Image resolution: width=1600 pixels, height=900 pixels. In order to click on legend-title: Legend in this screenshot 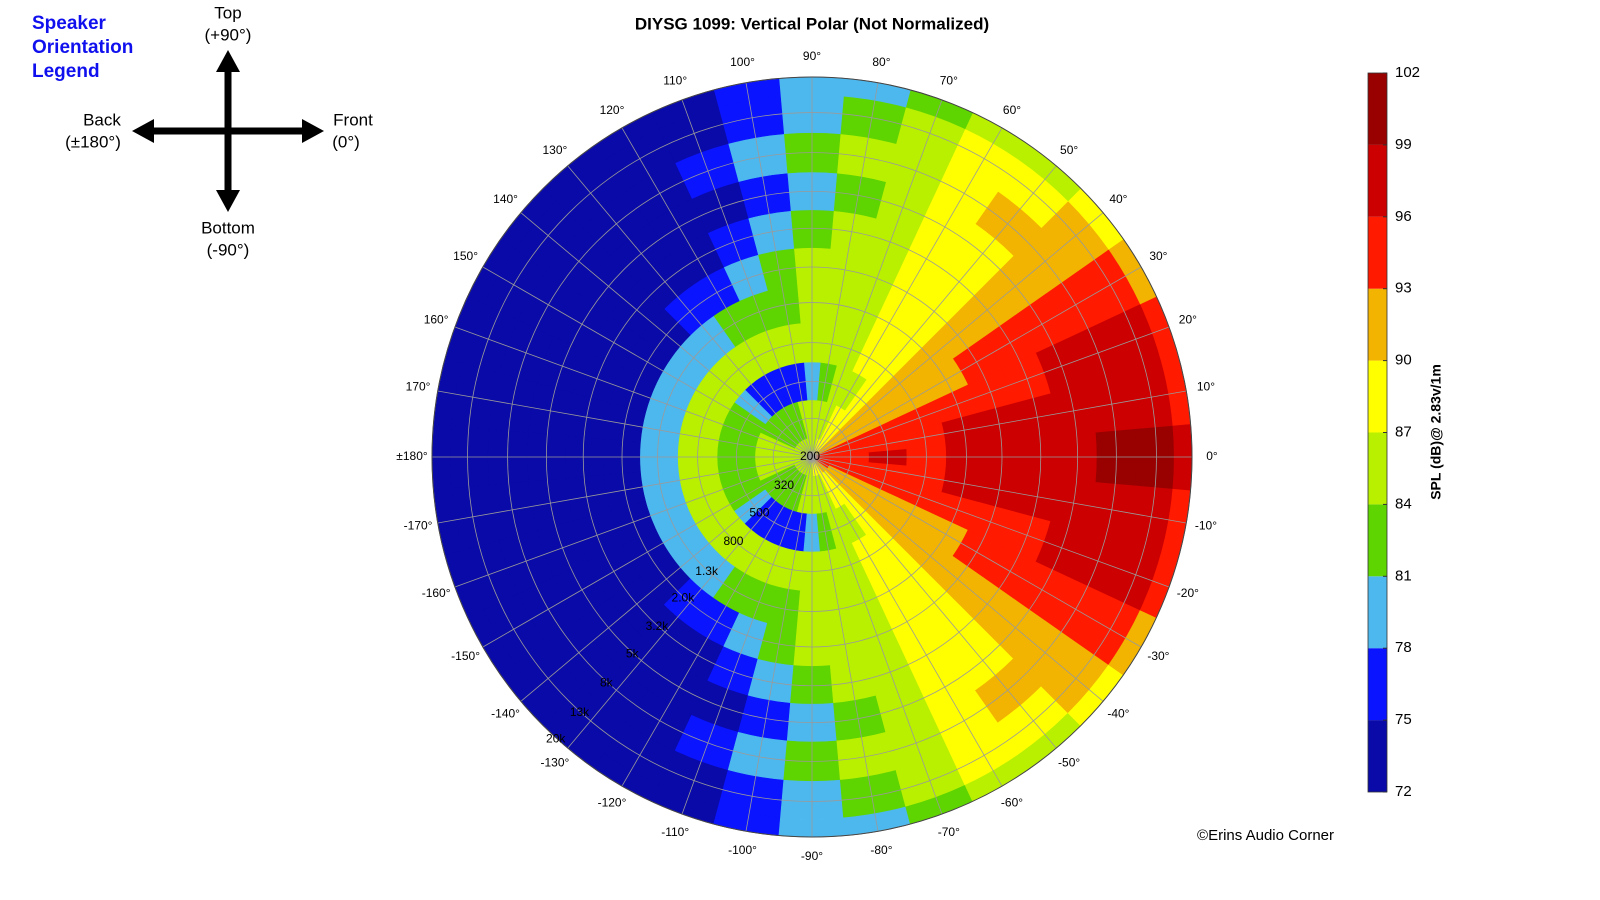, I will do `click(66, 71)`.